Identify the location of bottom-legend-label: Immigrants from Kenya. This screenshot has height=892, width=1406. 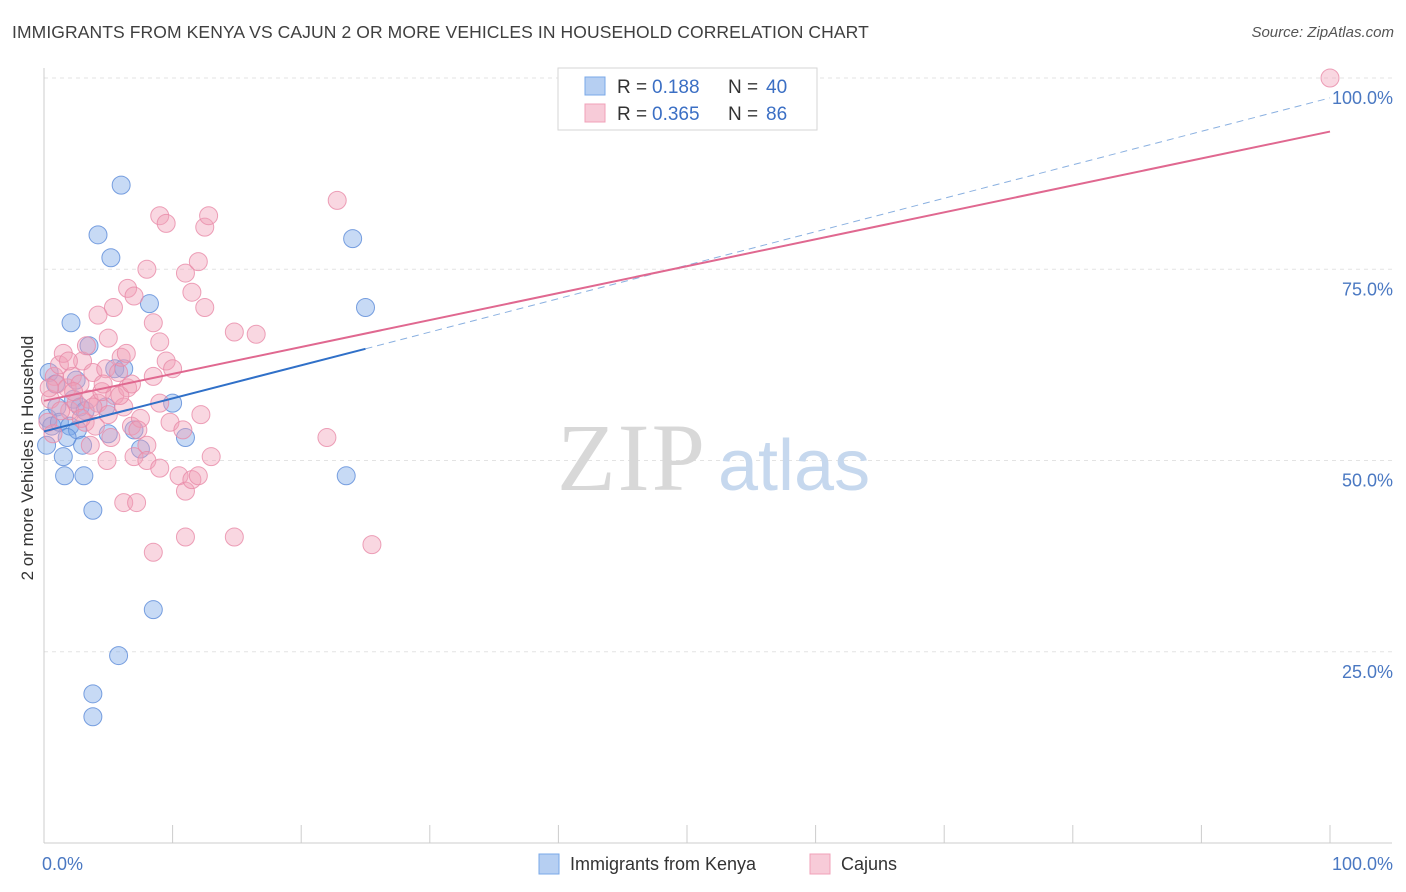
(663, 864).